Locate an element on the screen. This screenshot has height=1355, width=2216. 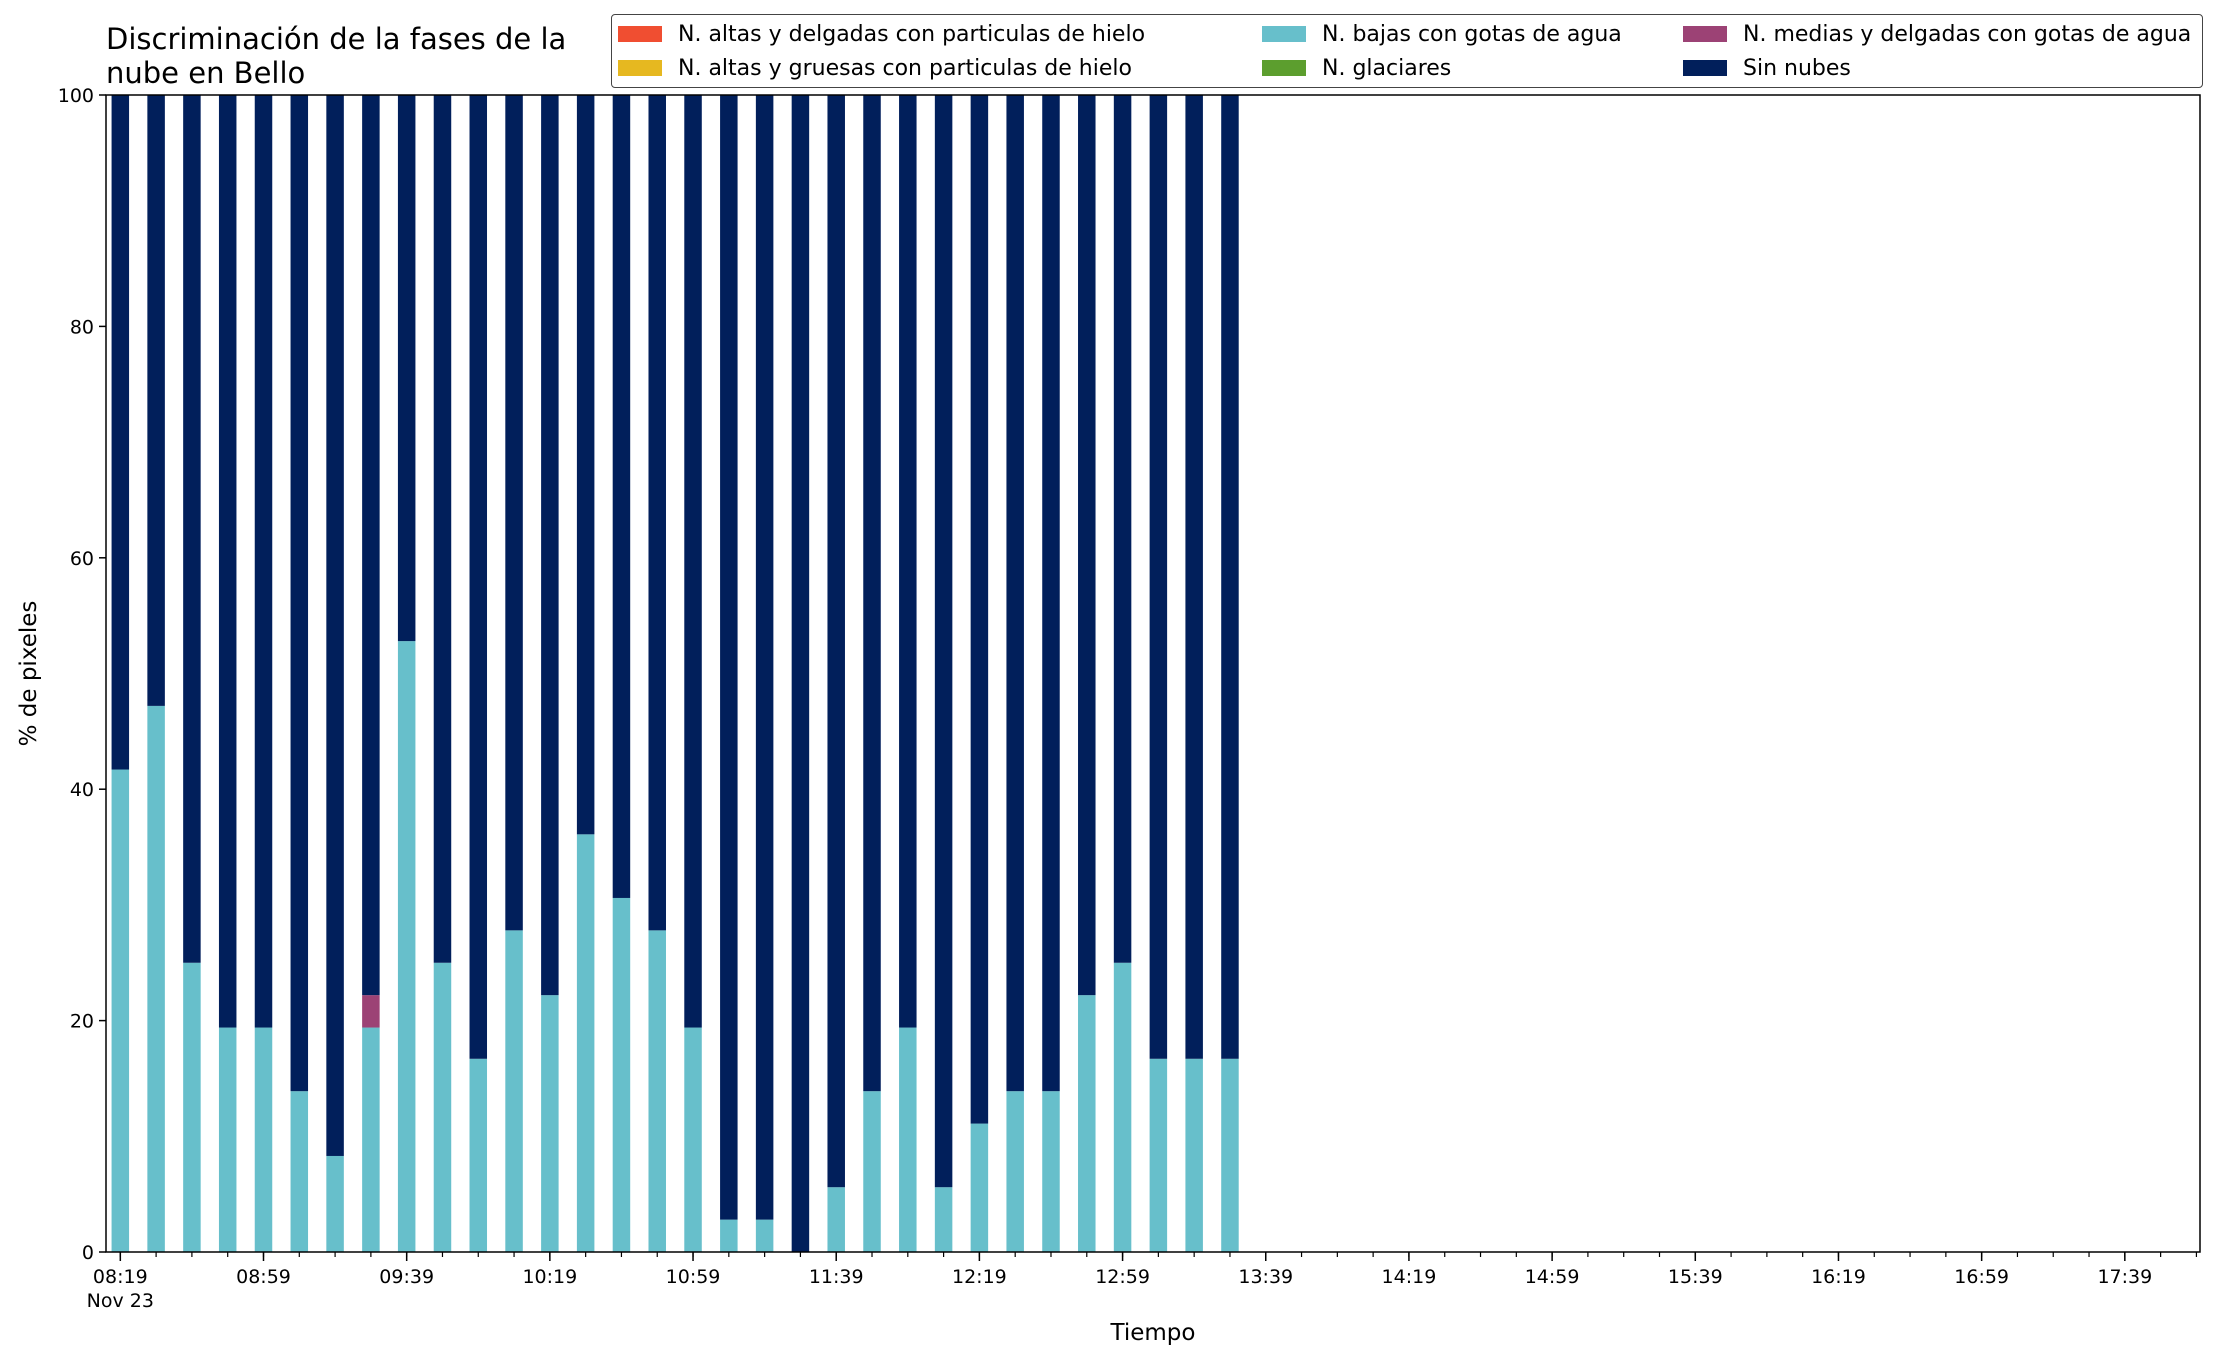
x-tick-label: 16:19 is located at coordinates (1838, 1277).